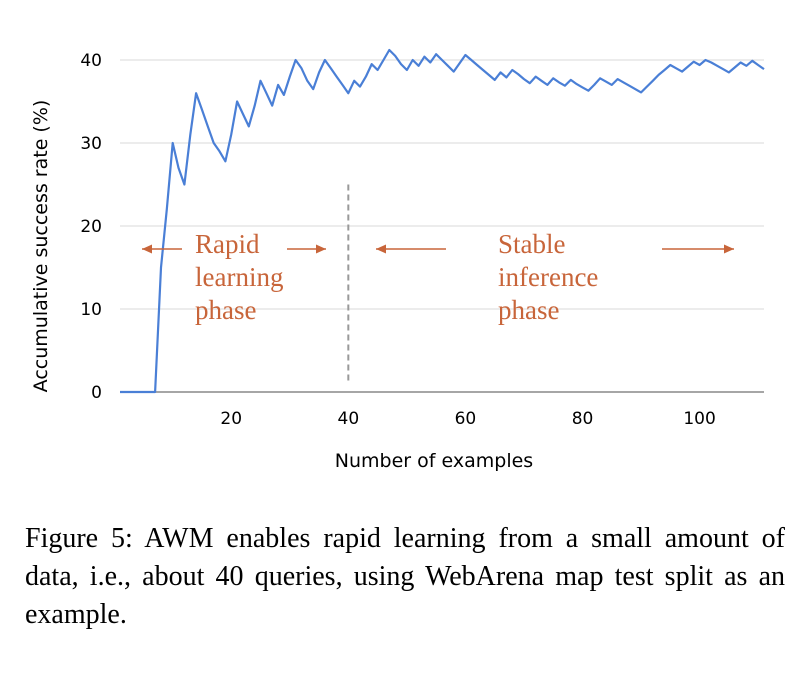 The height and width of the screenshot is (674, 812). What do you see at coordinates (548, 277) in the screenshot?
I see `stable-phase-line-2: inference` at bounding box center [548, 277].